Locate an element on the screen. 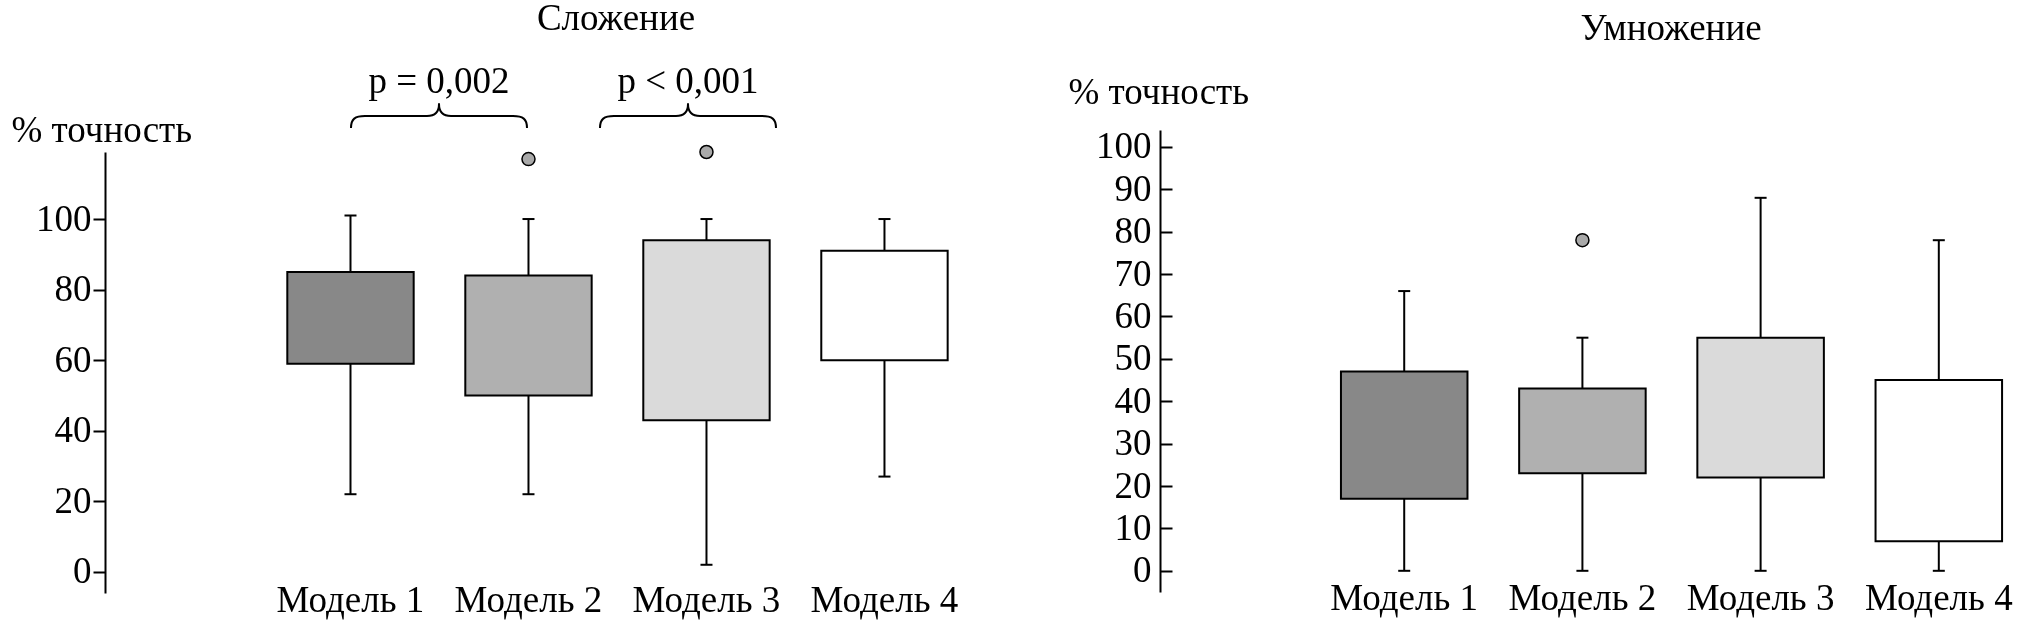  y-tick-label: 50 is located at coordinates (1133, 358).